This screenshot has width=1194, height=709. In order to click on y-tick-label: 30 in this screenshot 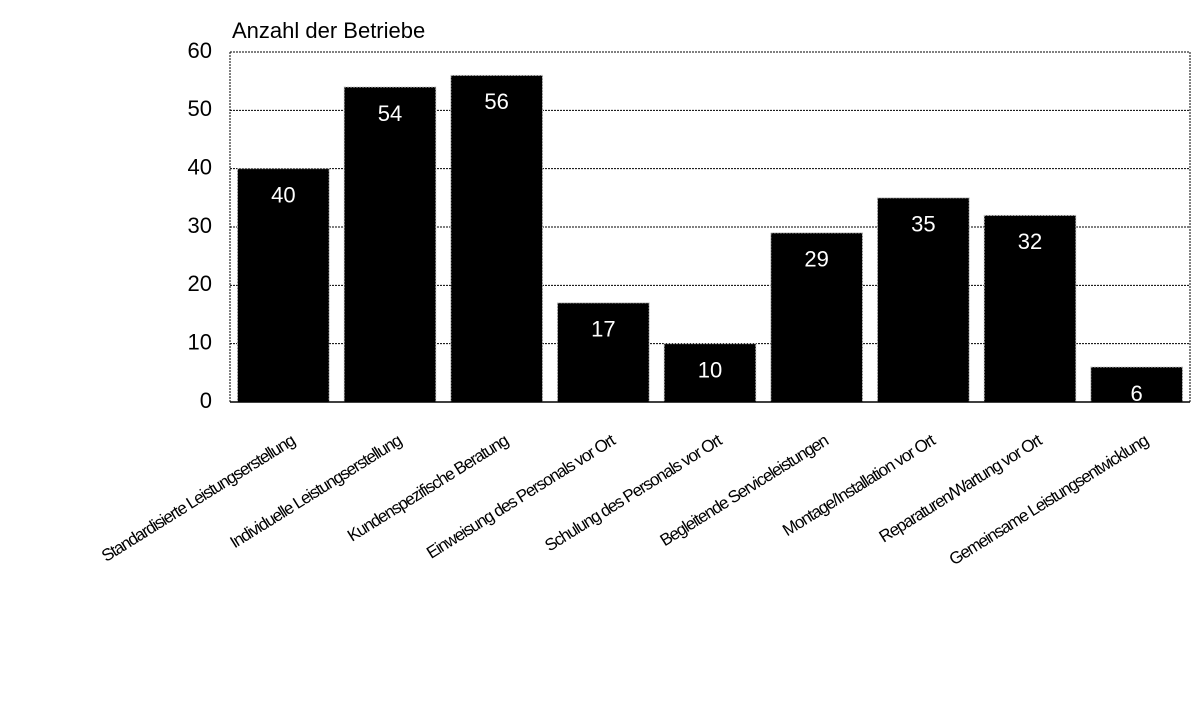, I will do `click(200, 225)`.